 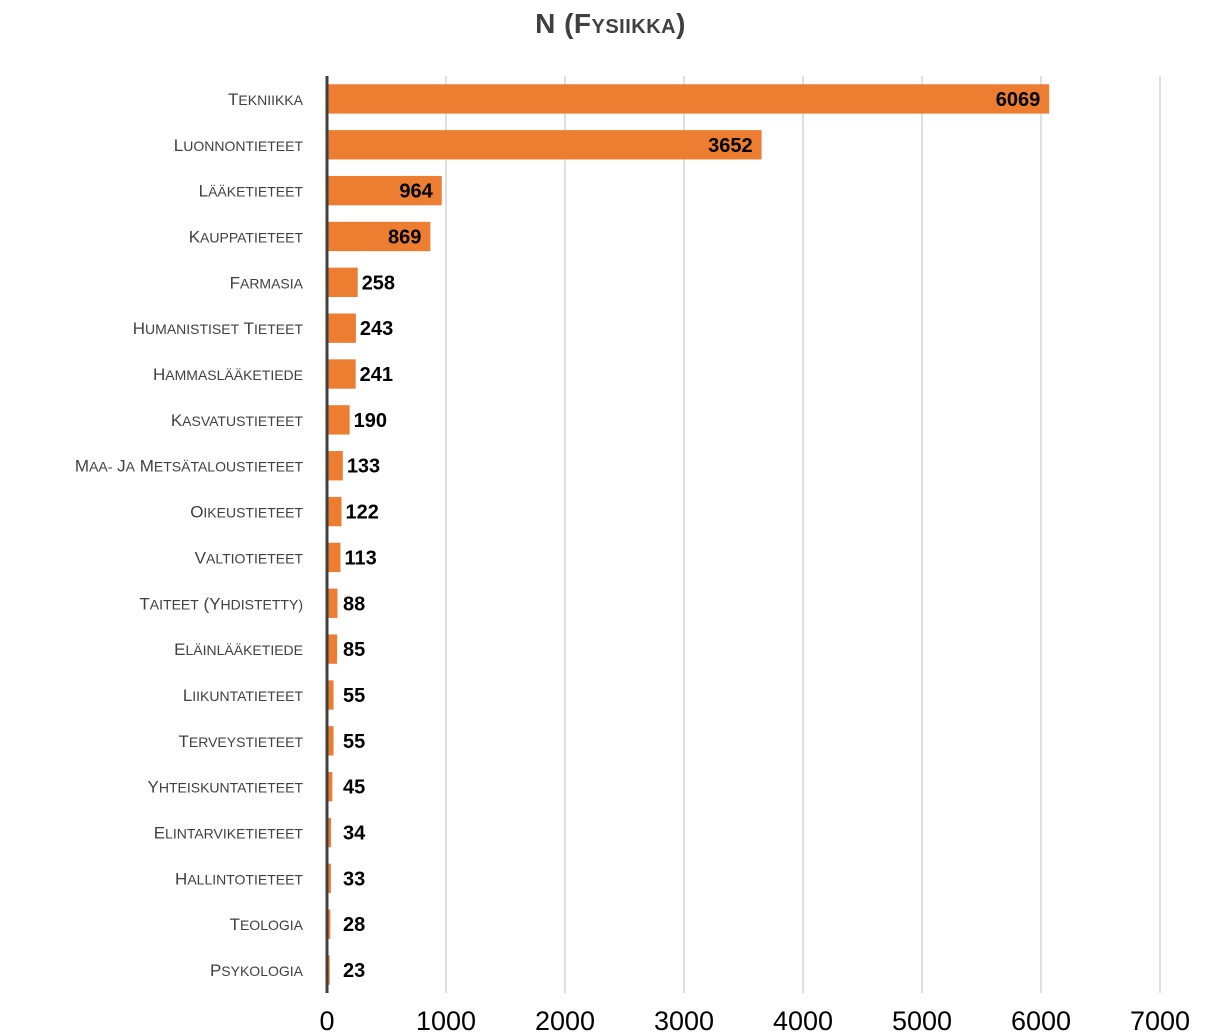 I want to click on category-label: ELINTARVIKETIETEET, so click(x=229, y=833).